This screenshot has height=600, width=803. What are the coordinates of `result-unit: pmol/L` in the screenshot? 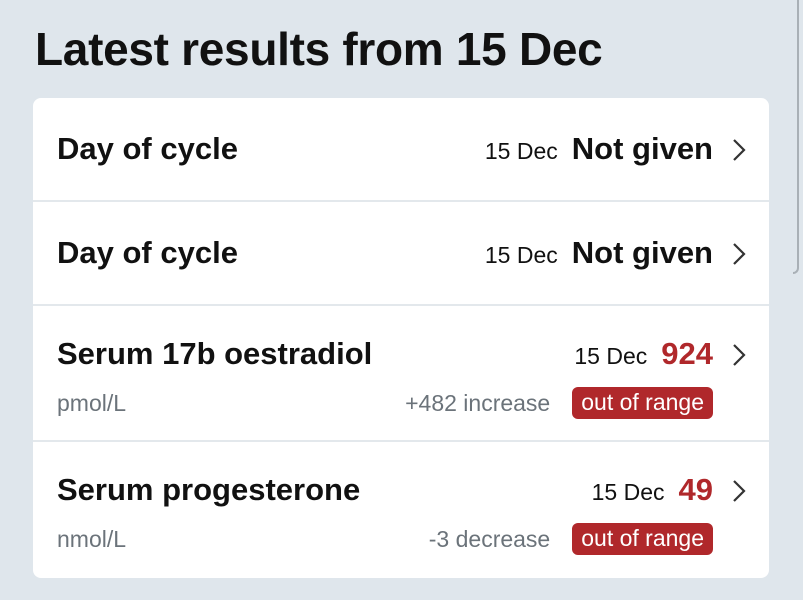 It's located at (92, 402).